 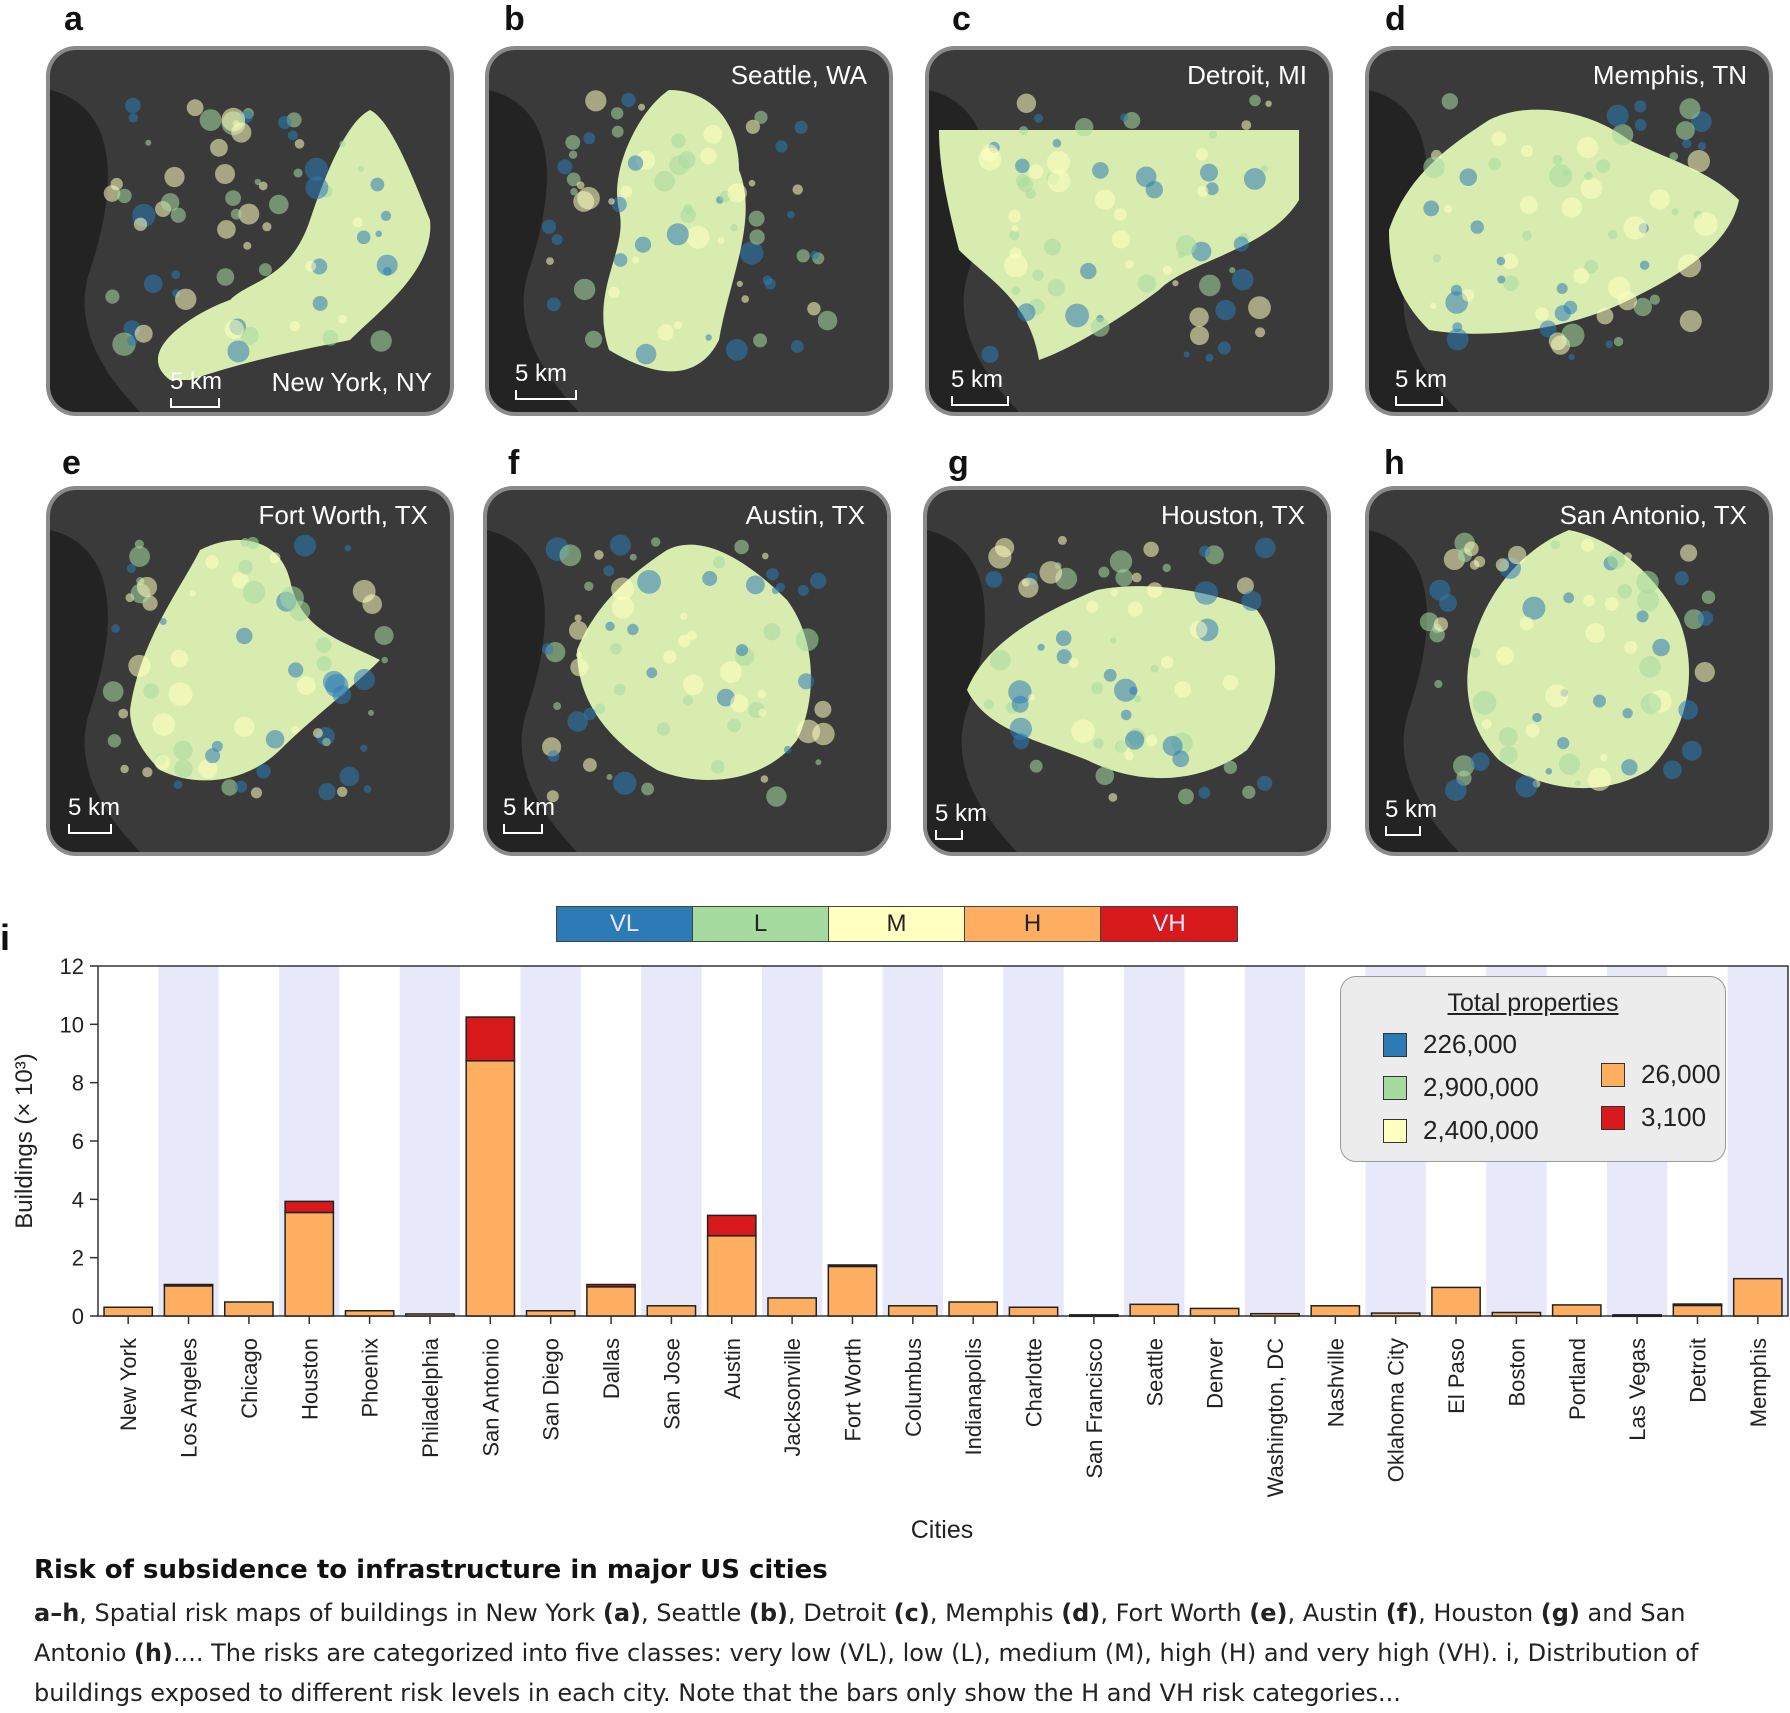 I want to click on total-properties-item: 2,400,000, so click(x=1461, y=1130).